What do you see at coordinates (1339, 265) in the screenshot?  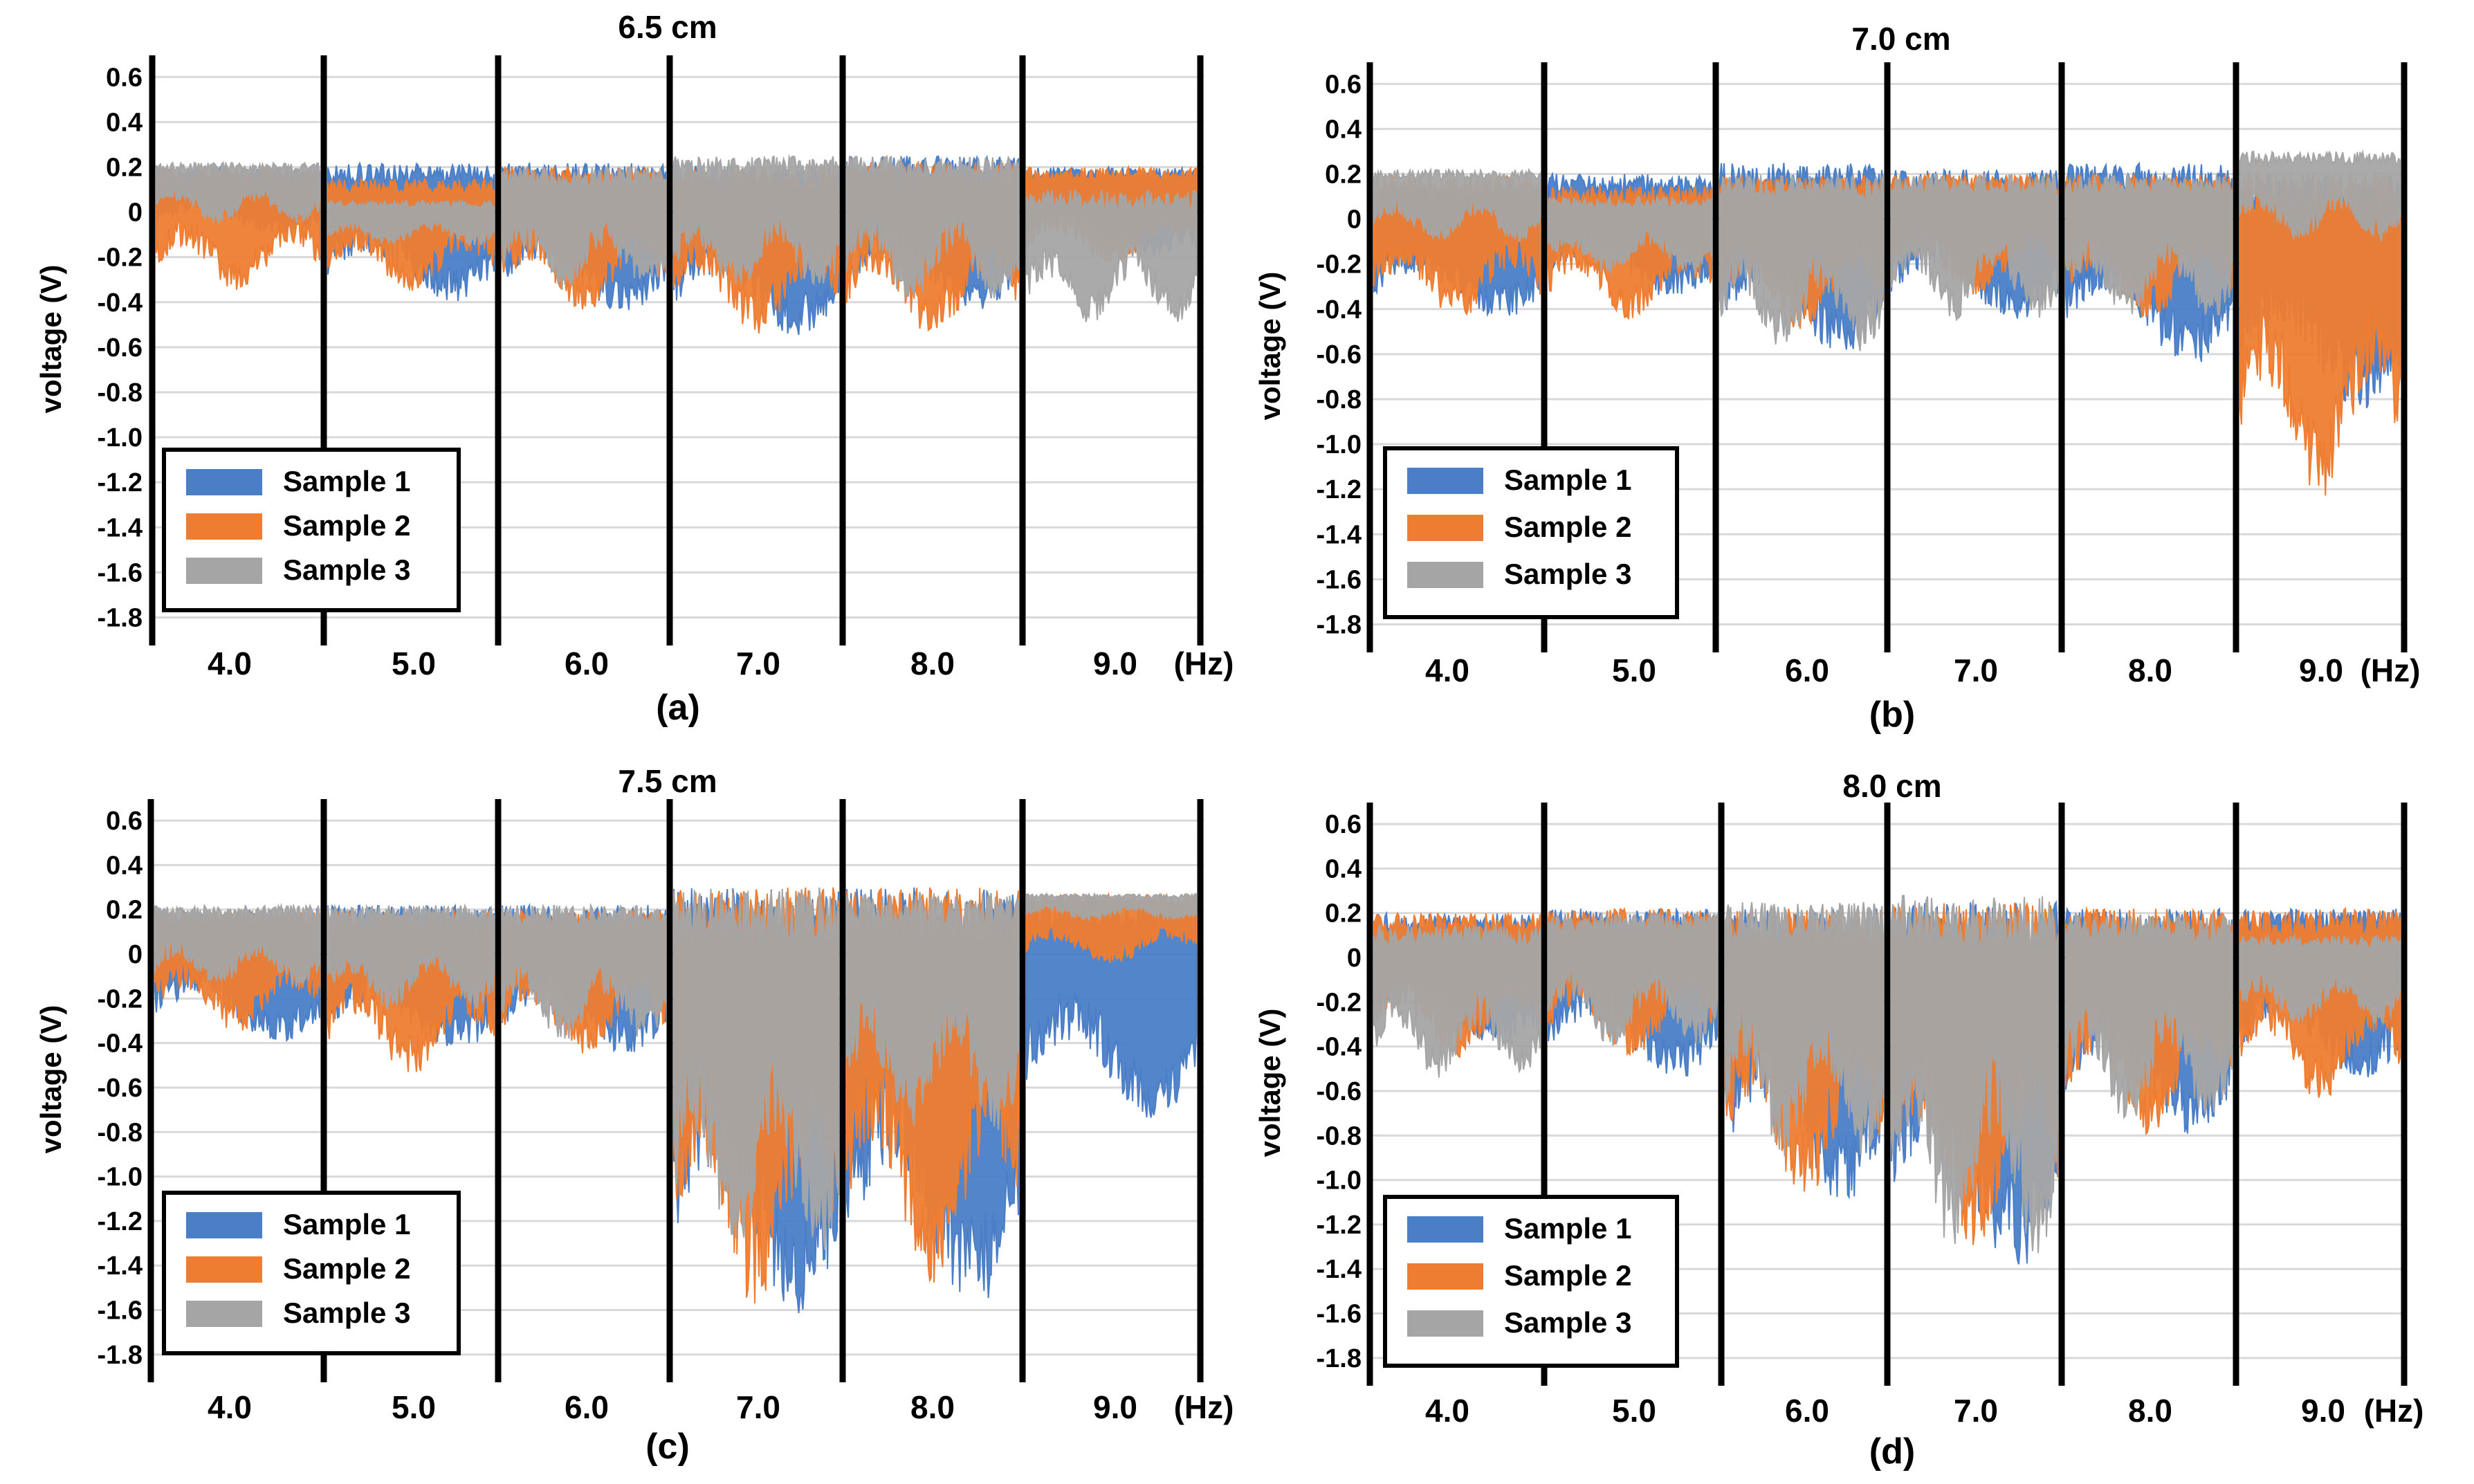 I see `y-tick-label: -0.2` at bounding box center [1339, 265].